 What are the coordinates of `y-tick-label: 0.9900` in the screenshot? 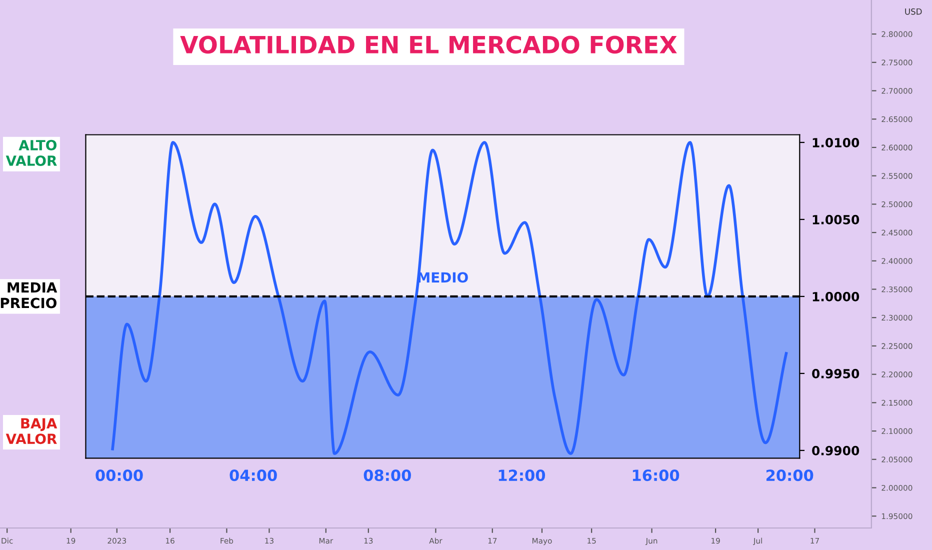 It's located at (836, 451).